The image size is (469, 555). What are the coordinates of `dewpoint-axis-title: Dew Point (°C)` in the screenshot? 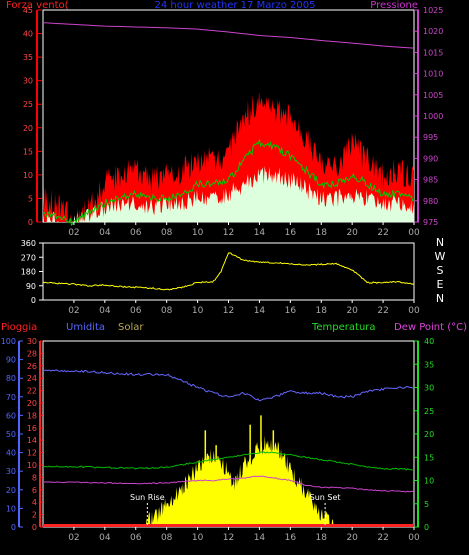 It's located at (430, 327).